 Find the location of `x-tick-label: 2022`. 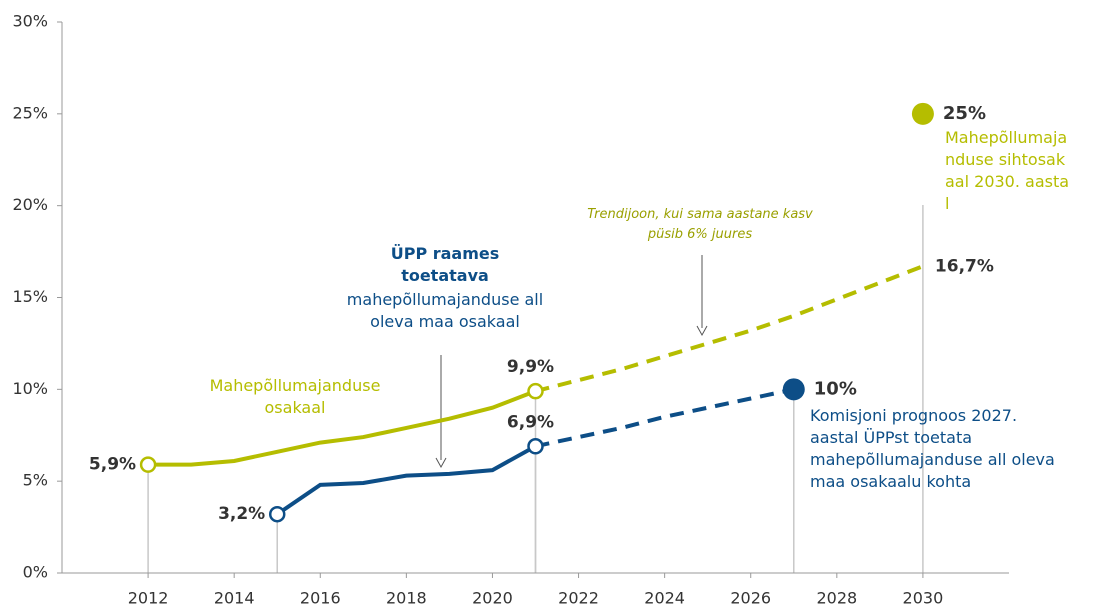

x-tick-label: 2022 is located at coordinates (578, 598).